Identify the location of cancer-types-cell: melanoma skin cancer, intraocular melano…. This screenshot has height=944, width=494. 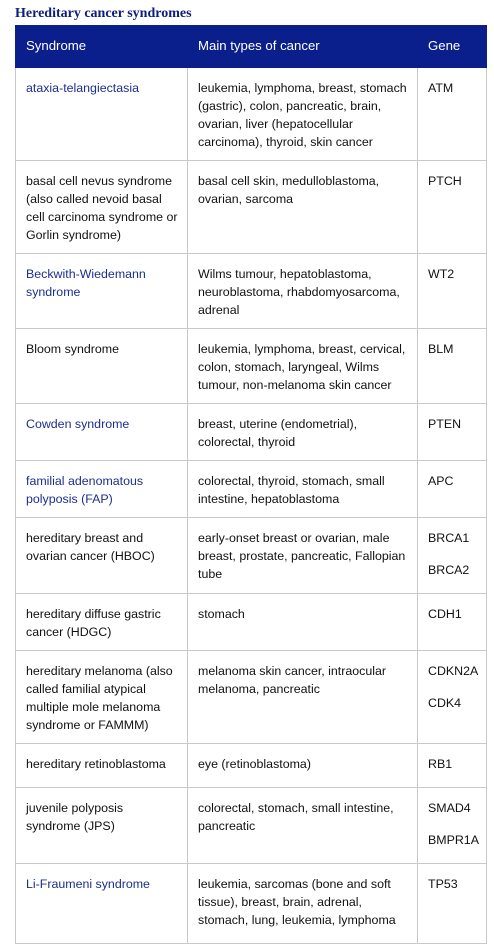
(302, 697).